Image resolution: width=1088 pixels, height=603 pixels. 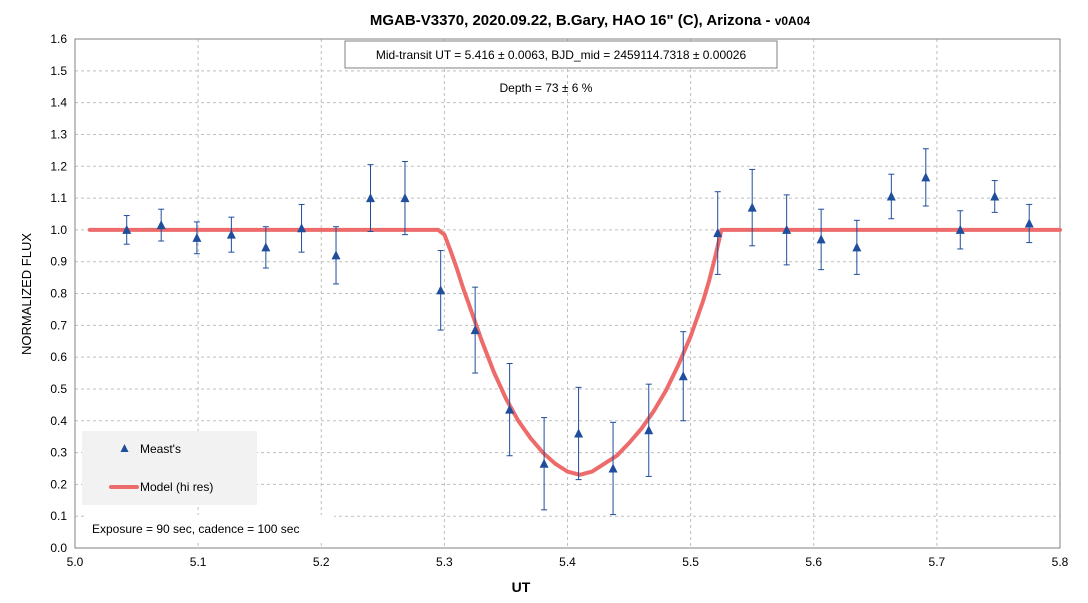 I want to click on y-tick-label: 0.7, so click(x=58, y=325).